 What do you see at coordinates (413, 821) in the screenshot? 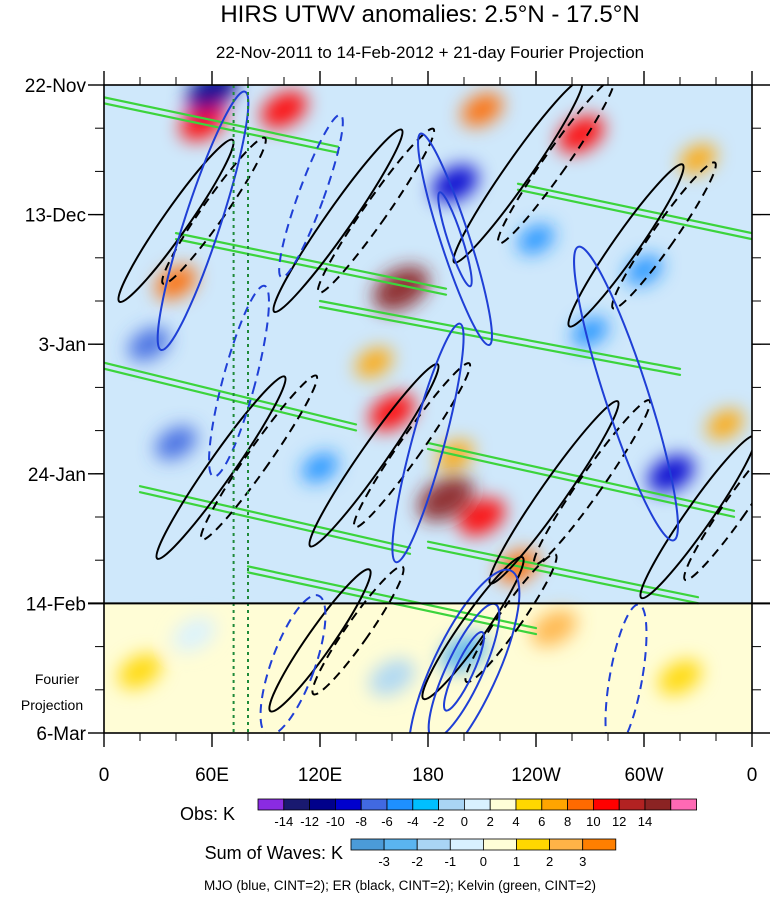
I see `obs-colorbar-level: -4` at bounding box center [413, 821].